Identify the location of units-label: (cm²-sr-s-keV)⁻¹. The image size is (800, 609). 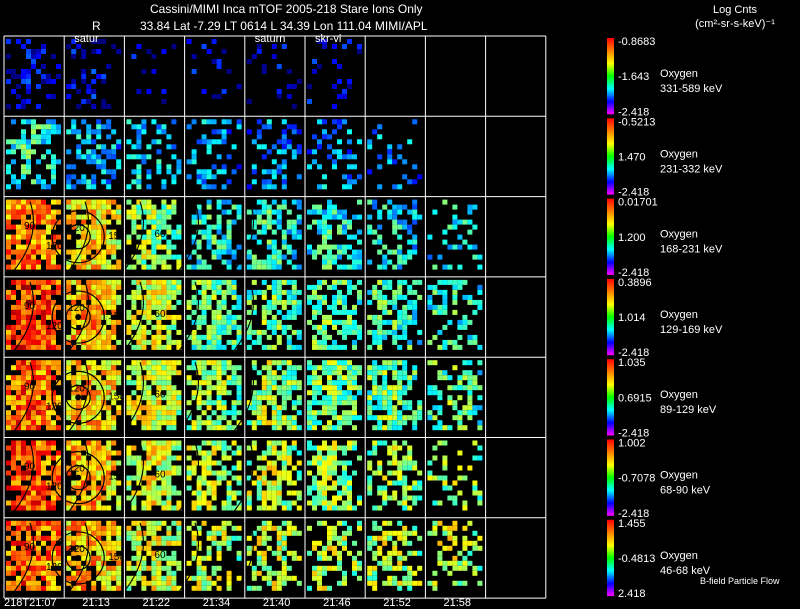
(735, 24).